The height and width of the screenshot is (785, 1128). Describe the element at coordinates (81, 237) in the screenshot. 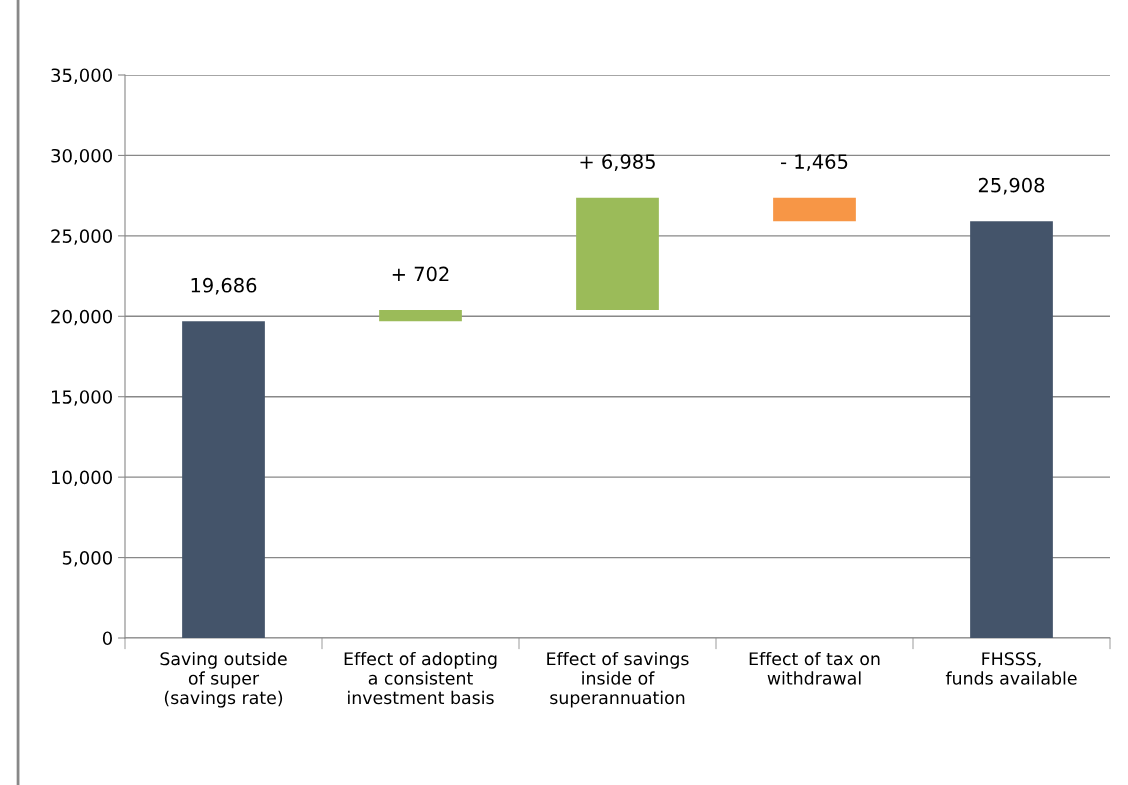

I see `y-tick-label: 25,000` at that location.